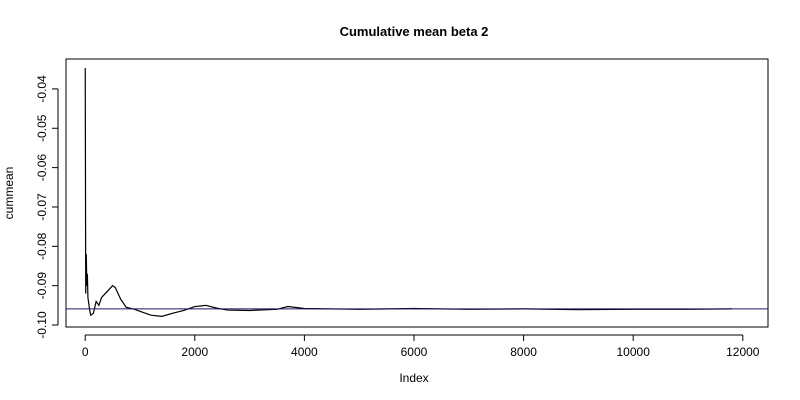  What do you see at coordinates (85, 352) in the screenshot?
I see `x-tick-label: 0` at bounding box center [85, 352].